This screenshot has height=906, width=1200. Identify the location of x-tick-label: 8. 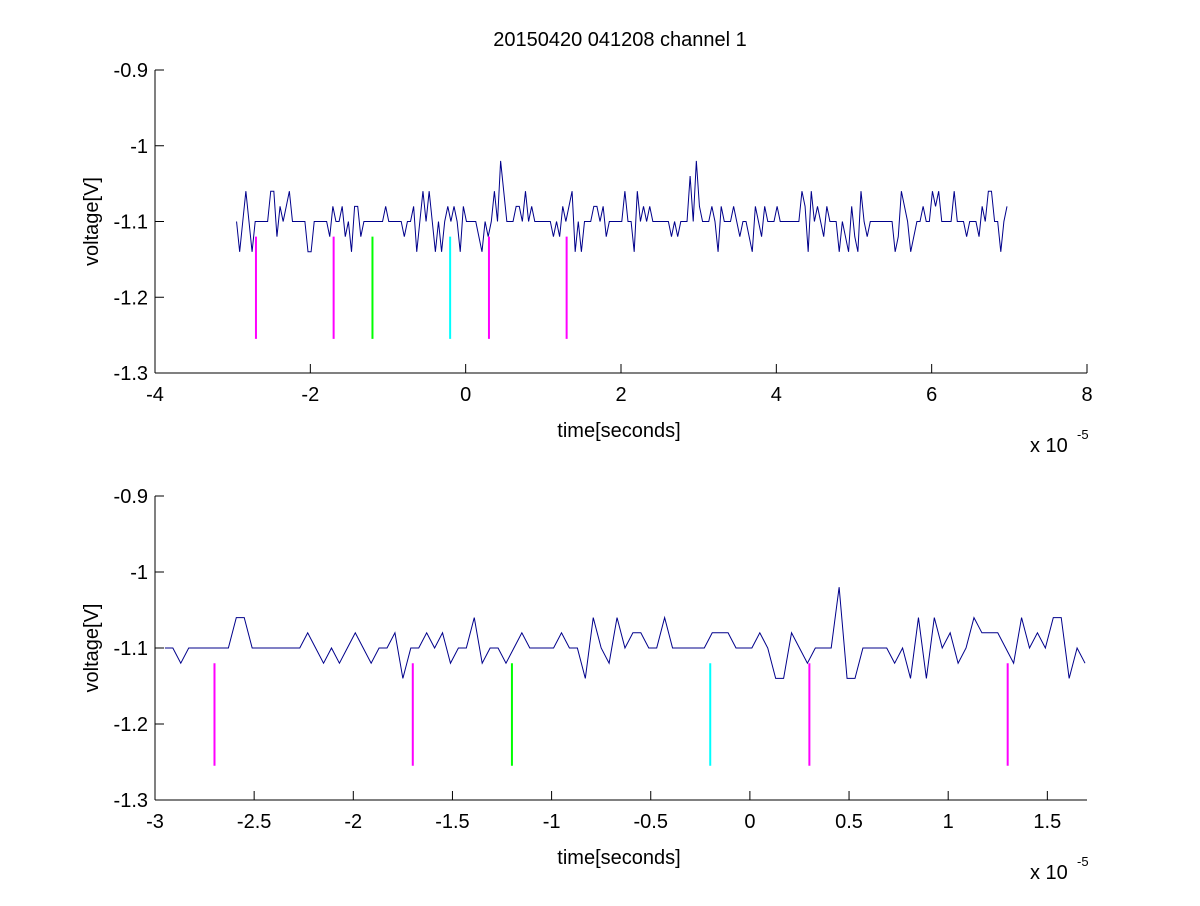
(1086, 395).